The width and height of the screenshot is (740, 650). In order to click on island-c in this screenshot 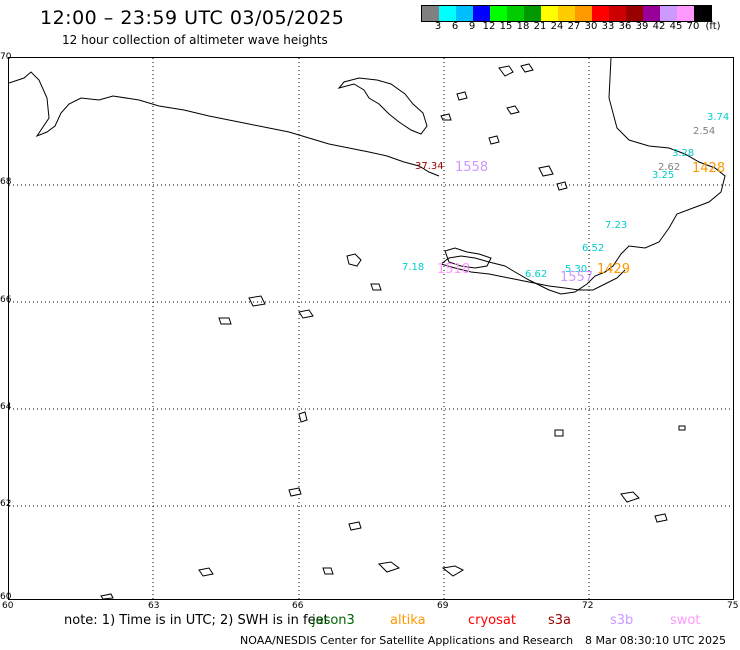, I will do `click(376, 287)`.